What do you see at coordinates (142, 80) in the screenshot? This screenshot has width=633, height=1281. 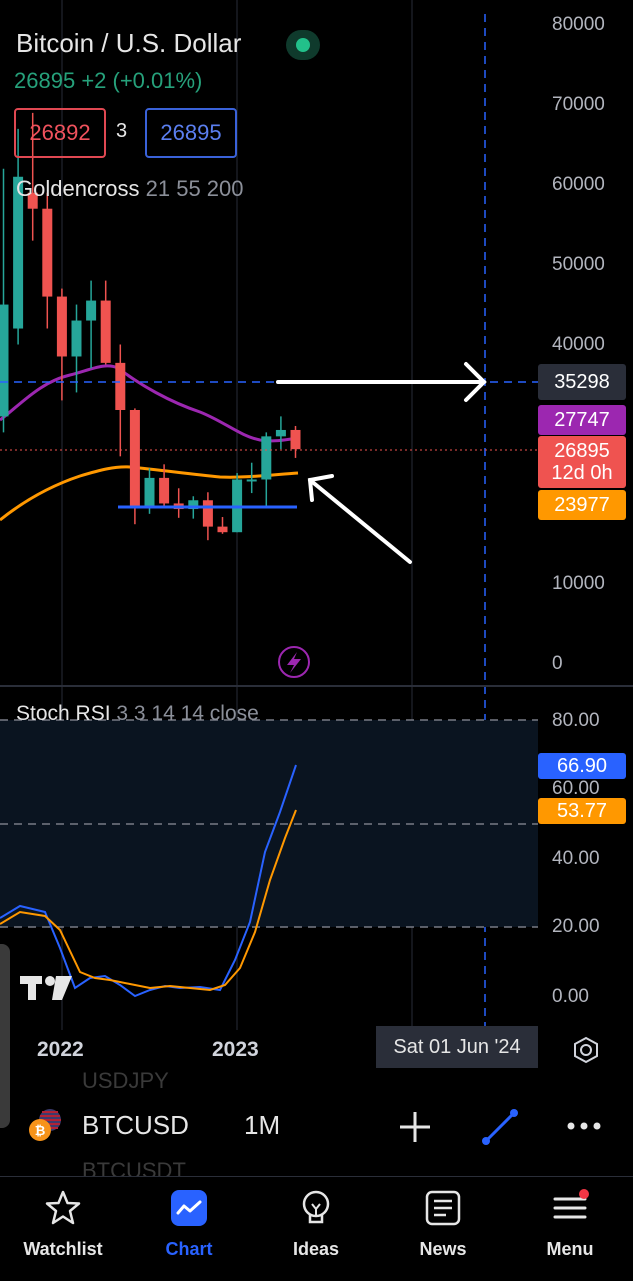 I see `price-change: +2 (+0.01%)` at bounding box center [142, 80].